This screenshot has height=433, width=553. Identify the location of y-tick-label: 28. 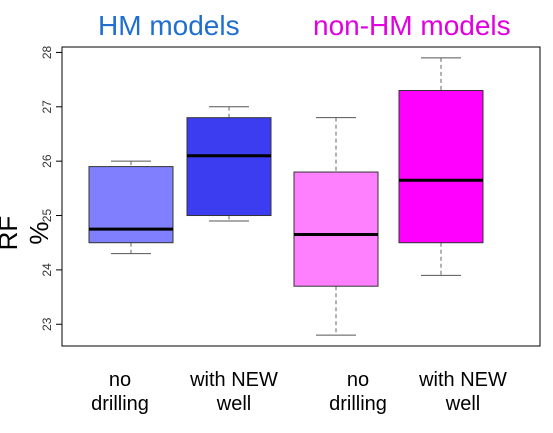
(47, 52).